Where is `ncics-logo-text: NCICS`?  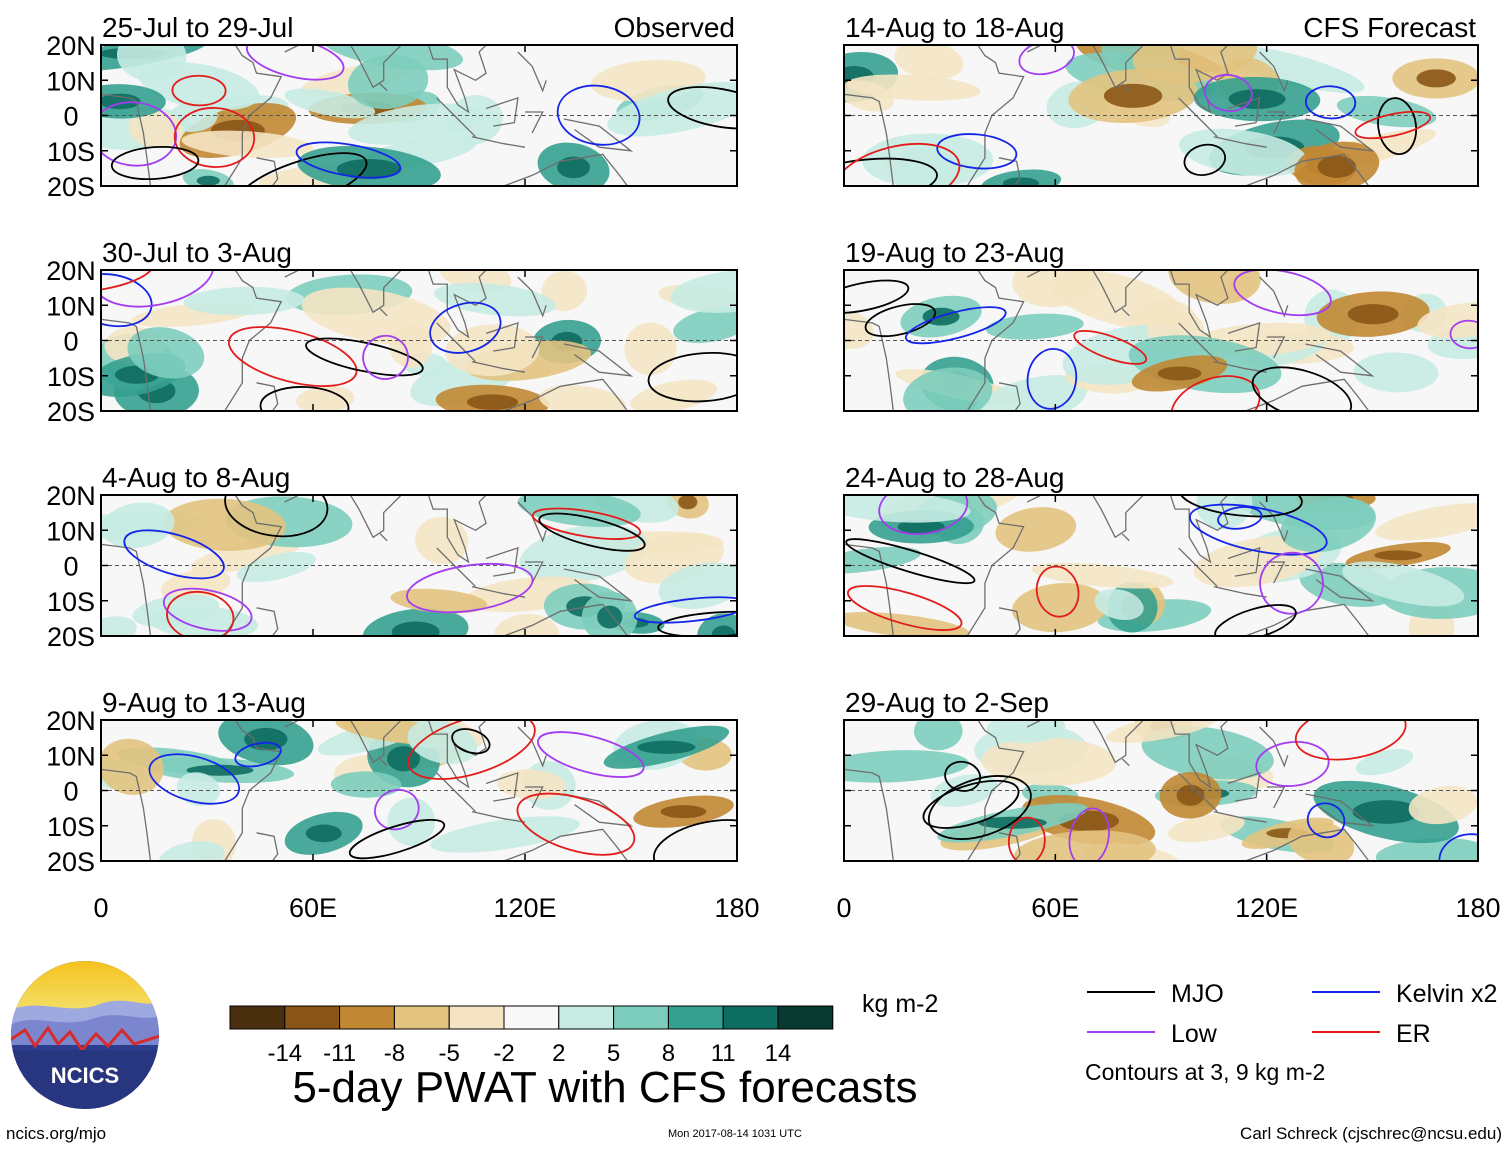 ncics-logo-text: NCICS is located at coordinates (85, 1075).